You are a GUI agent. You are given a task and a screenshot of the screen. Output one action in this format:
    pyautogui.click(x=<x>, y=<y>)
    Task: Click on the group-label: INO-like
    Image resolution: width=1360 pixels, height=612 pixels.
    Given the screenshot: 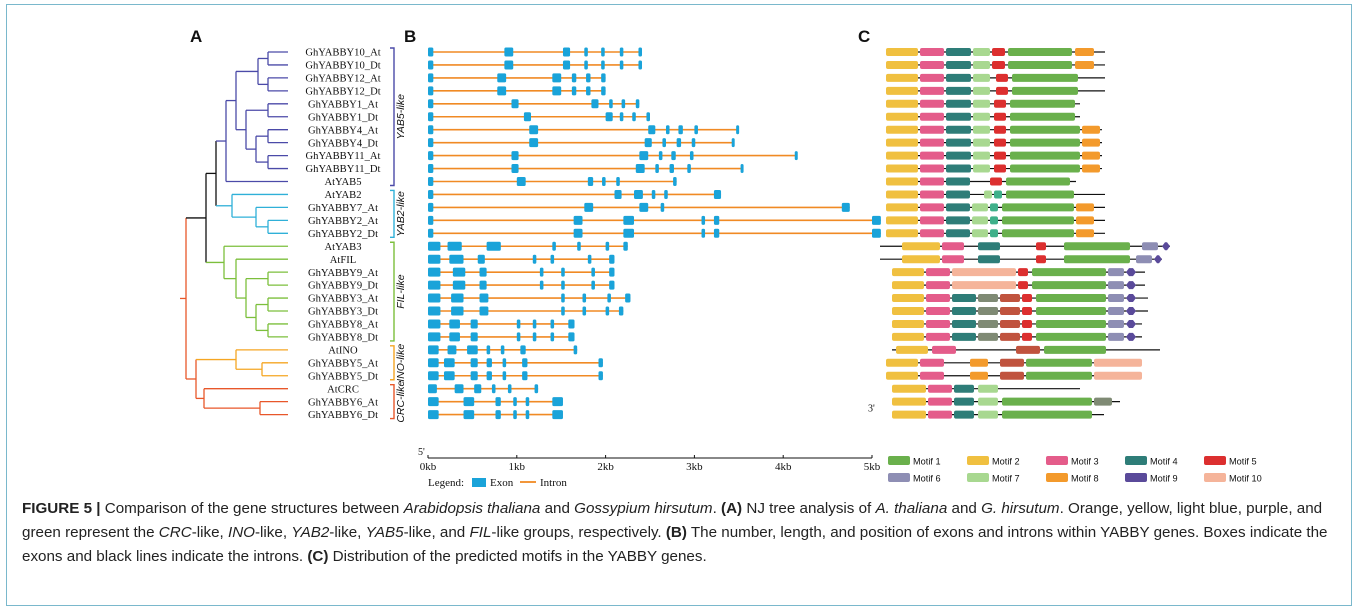 What is the action you would take?
    pyautogui.click(x=401, y=363)
    